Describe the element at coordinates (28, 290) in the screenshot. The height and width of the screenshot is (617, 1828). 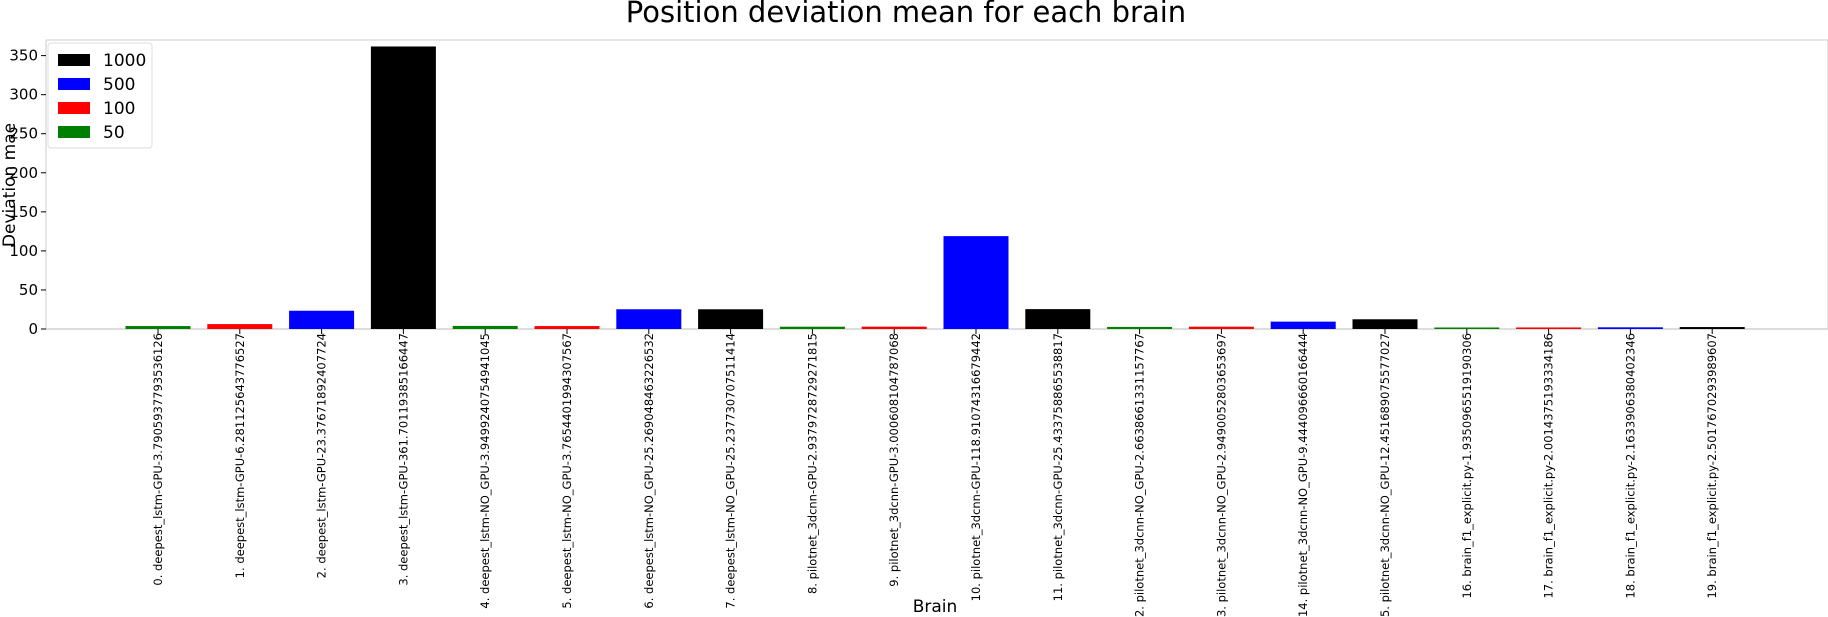
I see `y-tick-label: 50` at that location.